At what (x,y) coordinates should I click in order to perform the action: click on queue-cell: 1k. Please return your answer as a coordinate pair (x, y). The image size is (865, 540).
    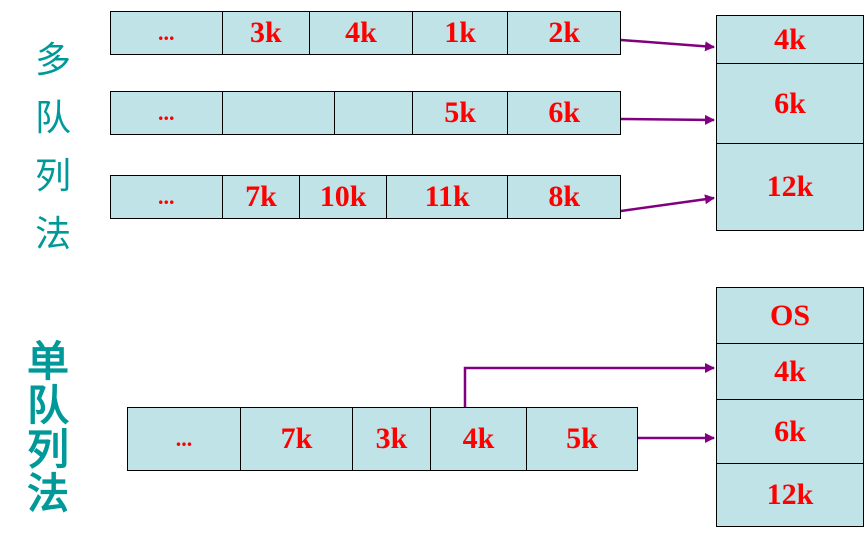
    Looking at the image, I should click on (461, 33).